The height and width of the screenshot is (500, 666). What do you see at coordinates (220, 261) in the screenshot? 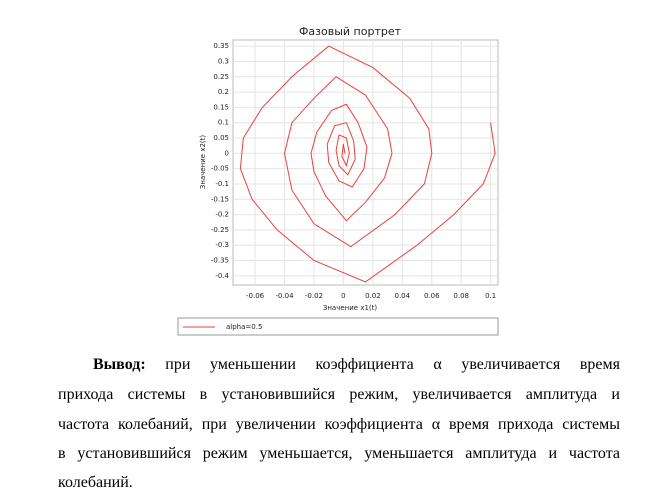
I see `y-tick-label: -0.35` at bounding box center [220, 261].